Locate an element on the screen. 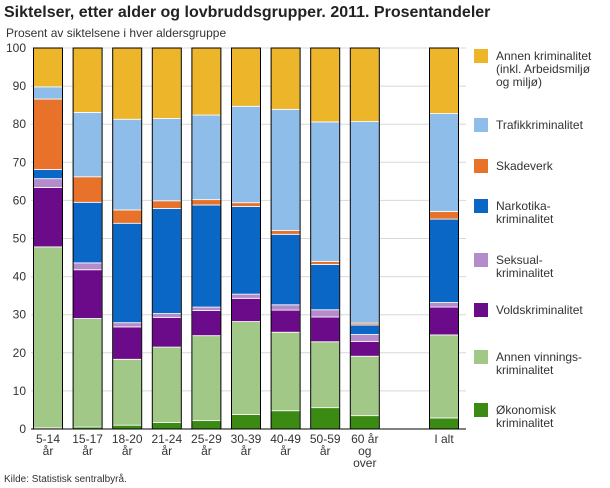 This screenshot has height=488, width=610. category-label: 21-24 år is located at coordinates (166, 445).